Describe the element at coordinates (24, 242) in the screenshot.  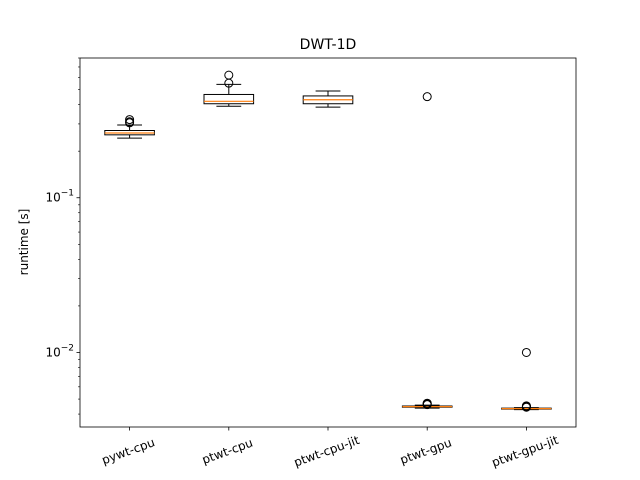
I see `y-axis-label: runtime [s]` at that location.